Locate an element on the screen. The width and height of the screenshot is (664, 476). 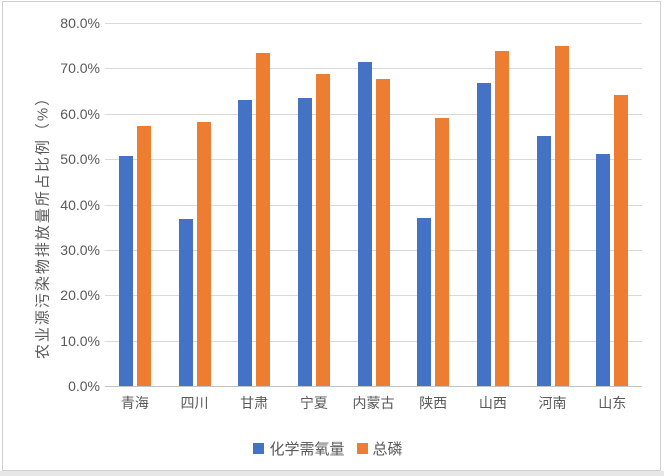
x-axis-label: 甘肃 is located at coordinates (254, 403).